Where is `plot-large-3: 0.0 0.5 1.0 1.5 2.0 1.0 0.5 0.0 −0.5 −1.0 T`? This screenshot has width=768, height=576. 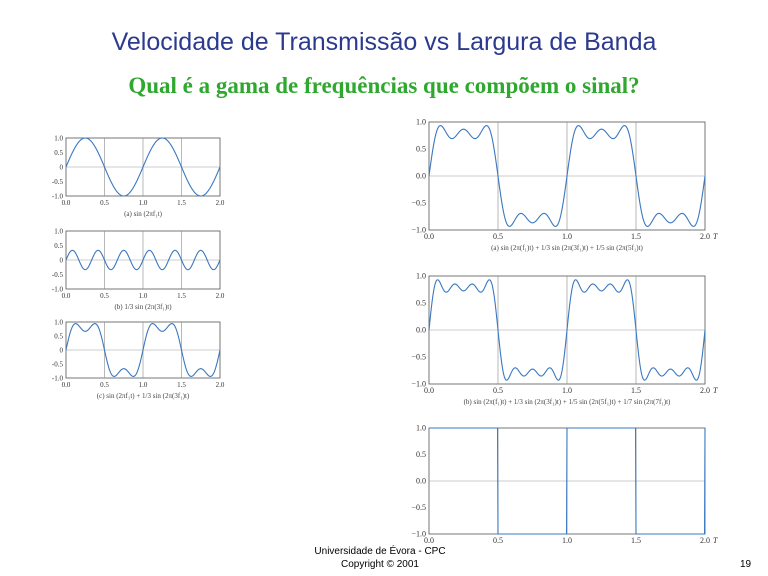
plot-large-3: 0.0 0.5 1.0 1.5 2.0 1.0 0.5 0.0 −0.5 −1.0 T is located at coordinates (565, 485).